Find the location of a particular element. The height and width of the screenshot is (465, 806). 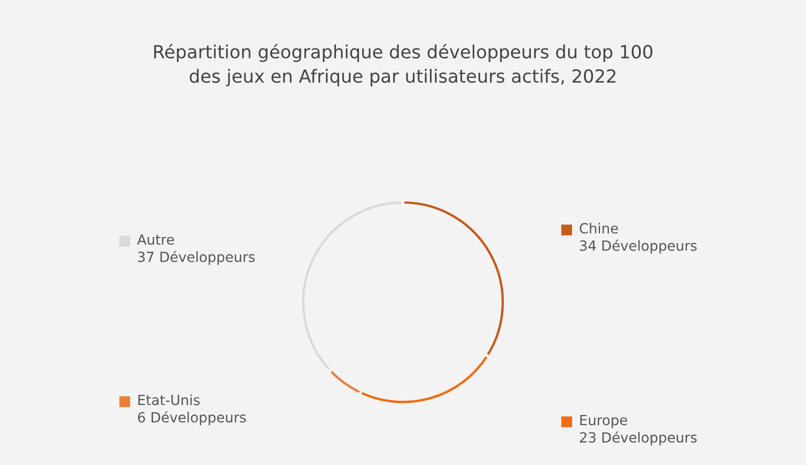

data-label: 37 Développeurs is located at coordinates (196, 257).